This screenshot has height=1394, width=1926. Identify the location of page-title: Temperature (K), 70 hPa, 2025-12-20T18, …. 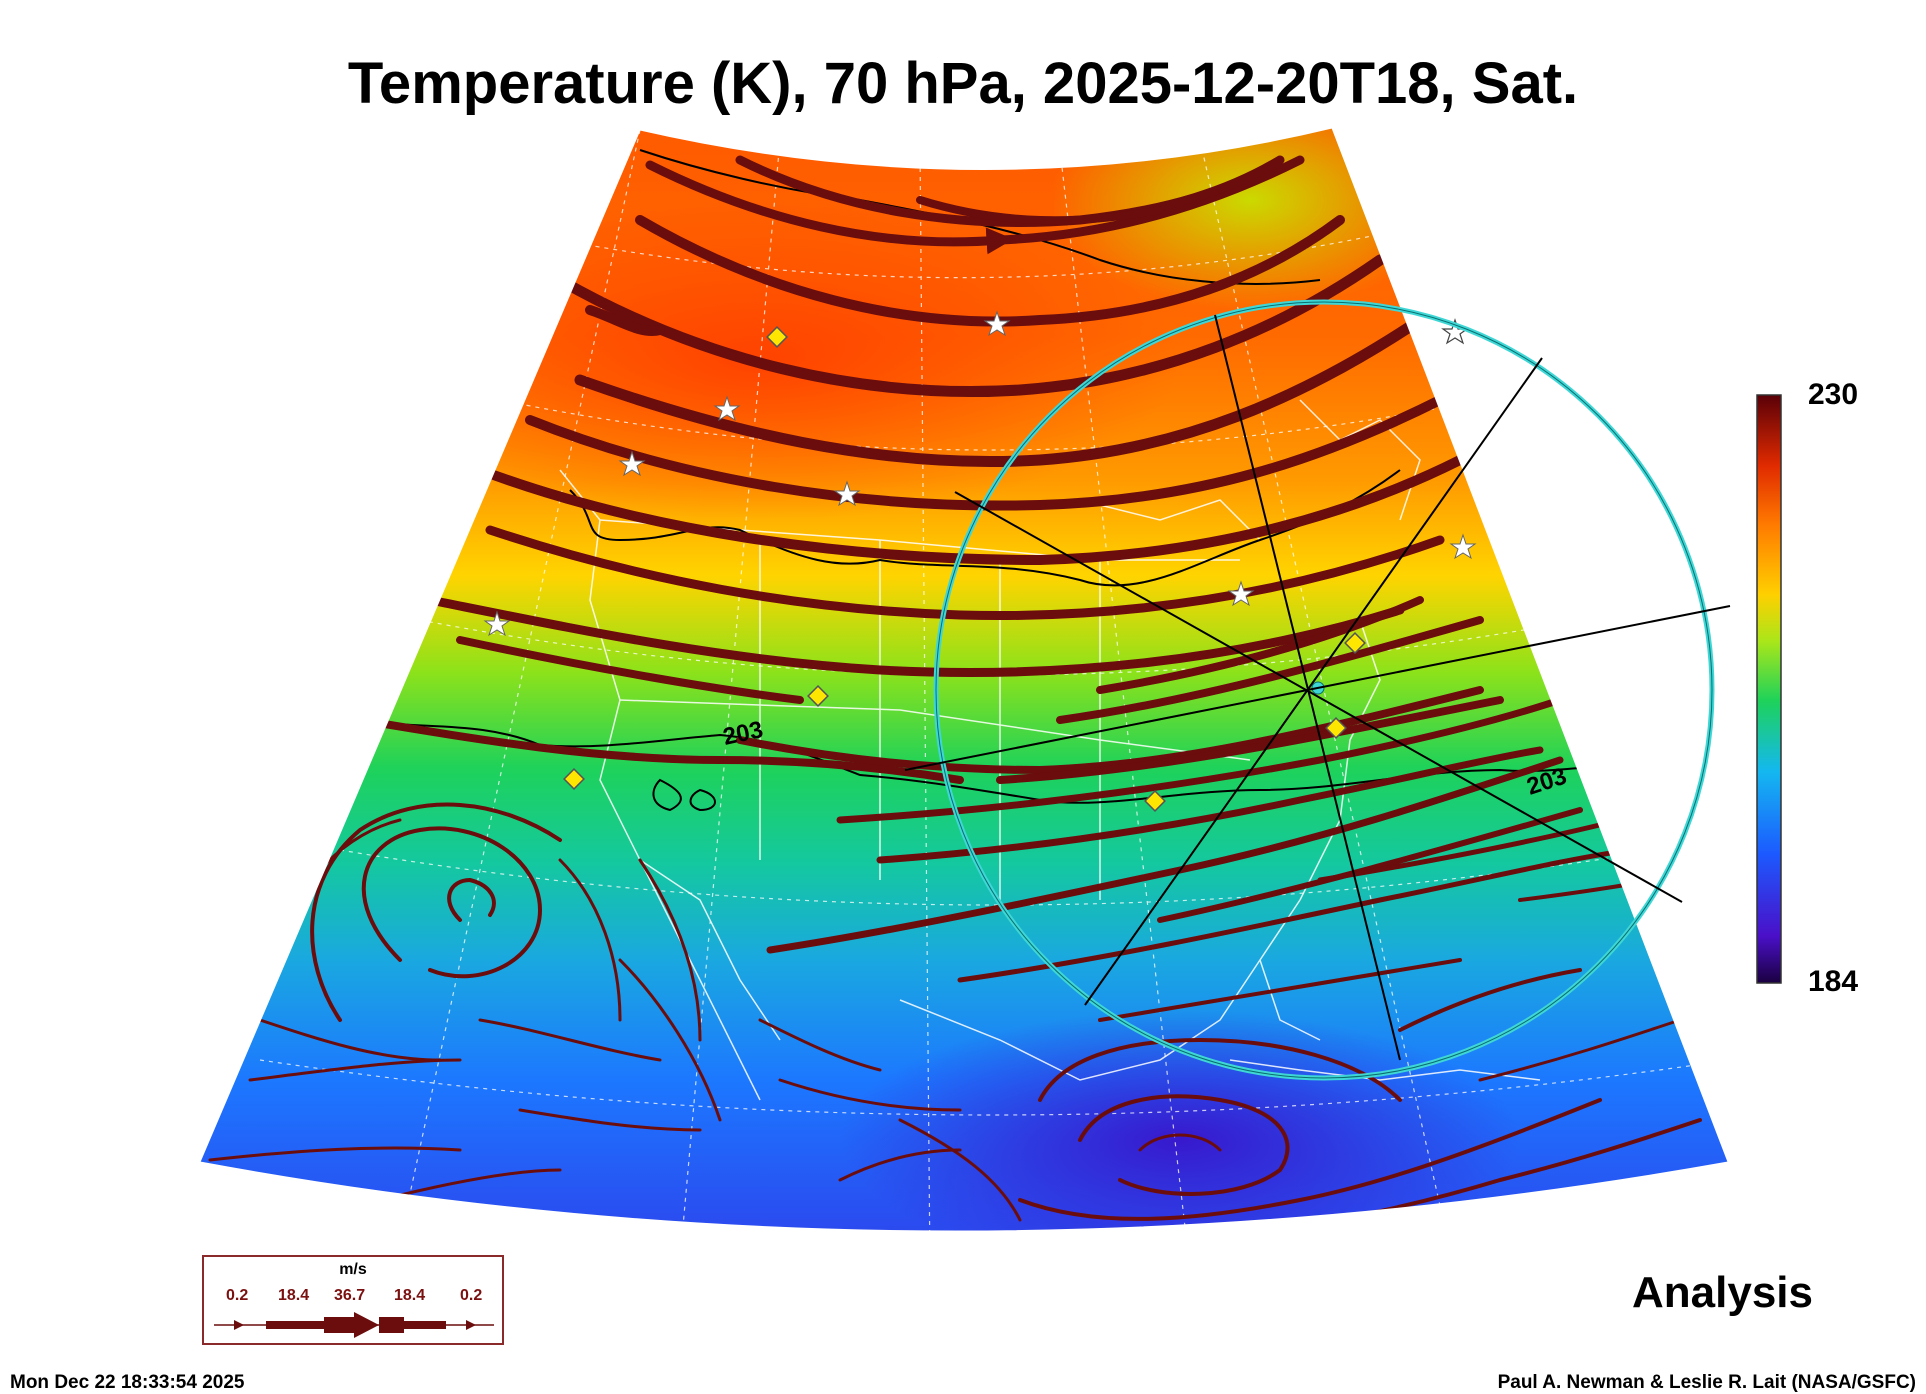
(963, 83).